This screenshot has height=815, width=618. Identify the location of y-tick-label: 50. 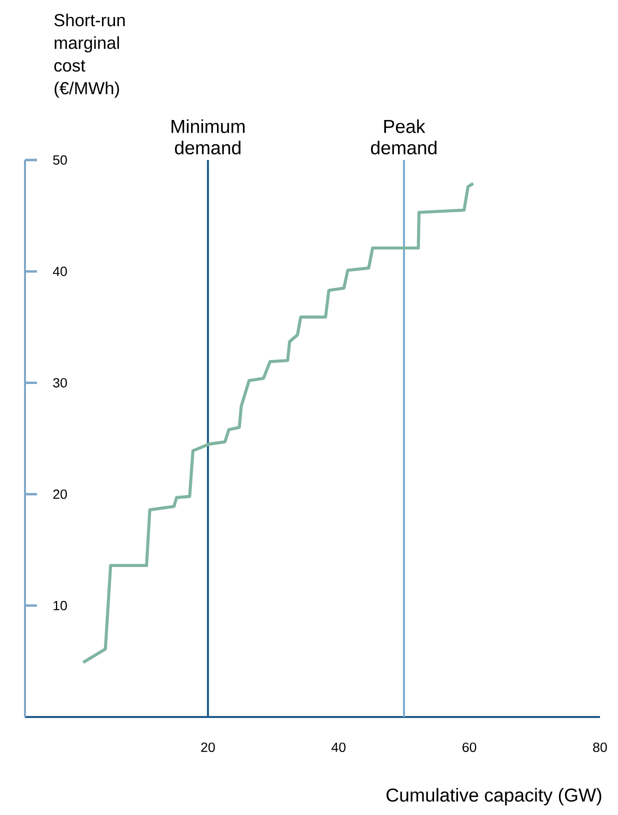
(60, 160).